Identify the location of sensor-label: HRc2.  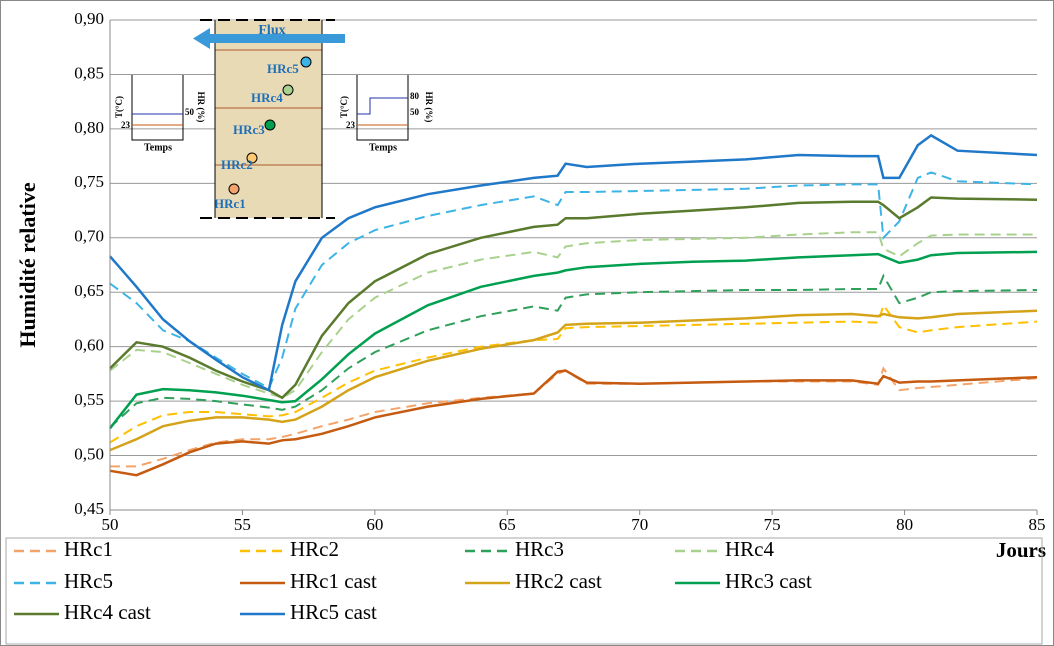
(237, 164).